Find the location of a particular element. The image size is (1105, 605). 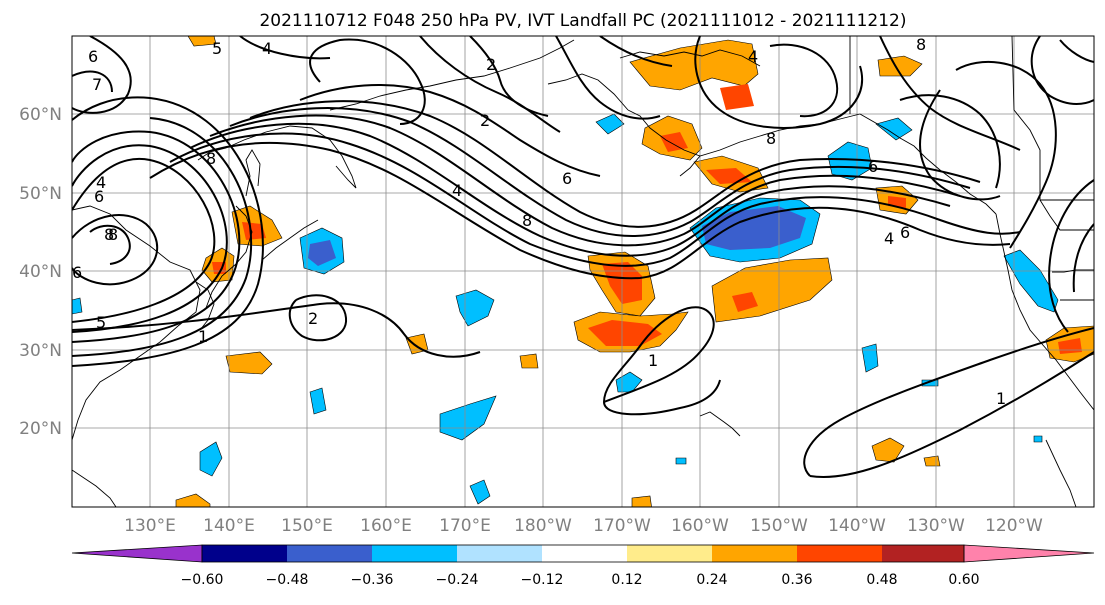

shading-negative-japan-east-core is located at coordinates (322, 253).